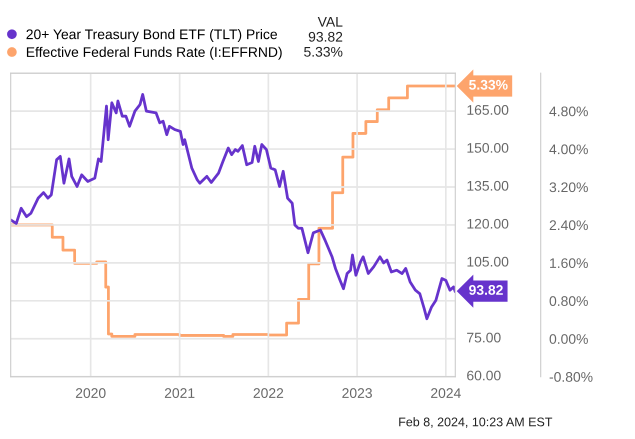 This screenshot has height=439, width=635. I want to click on y-tick-label: 150.00, so click(487, 147).